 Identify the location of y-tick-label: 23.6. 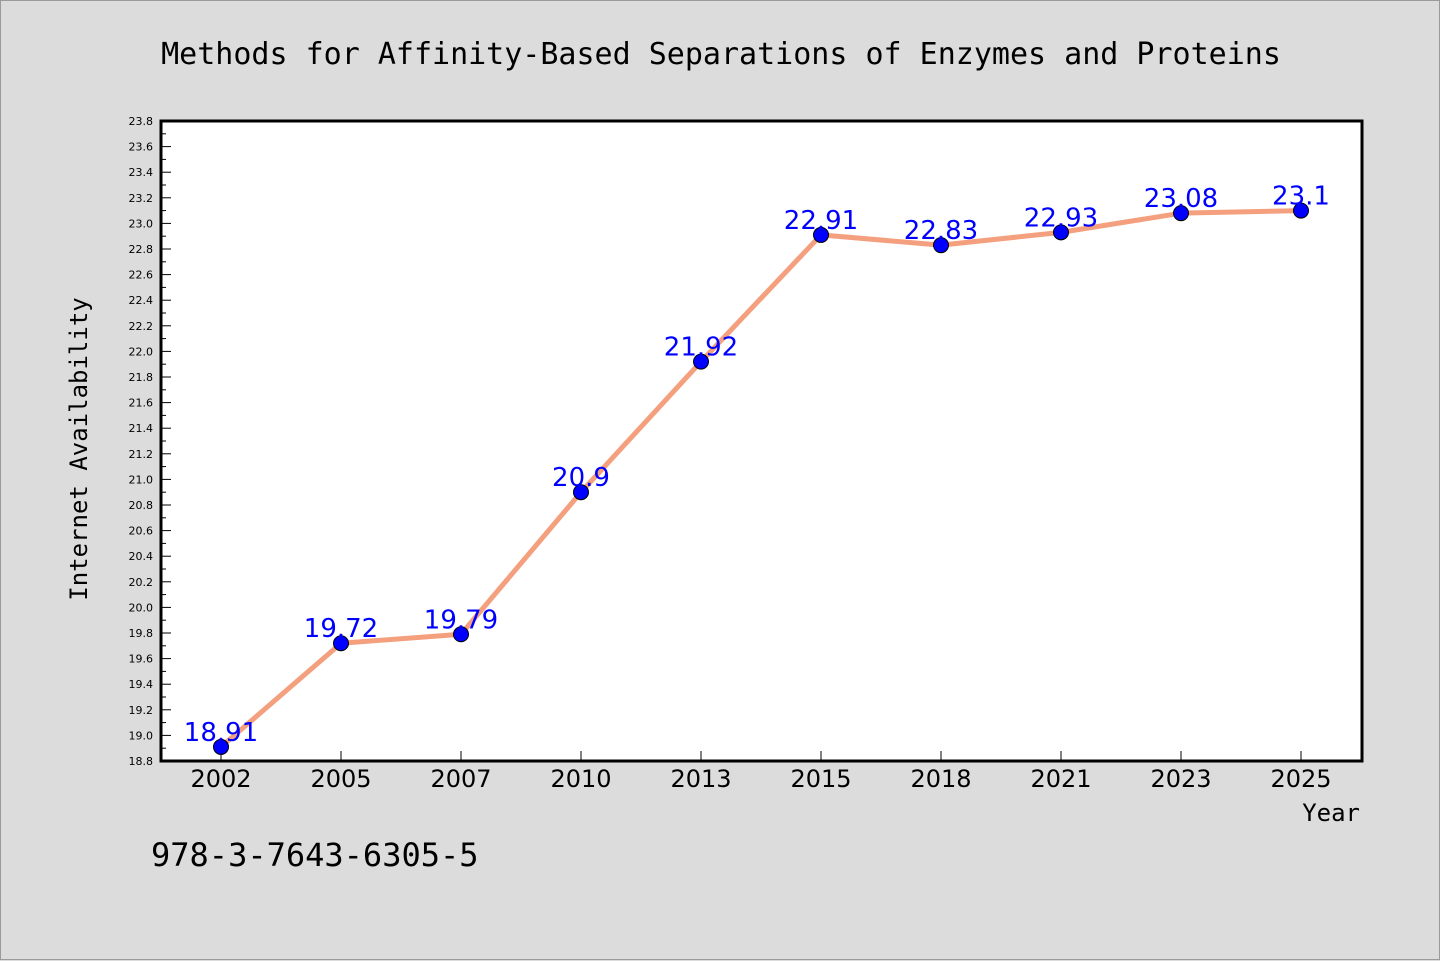
(141, 147).